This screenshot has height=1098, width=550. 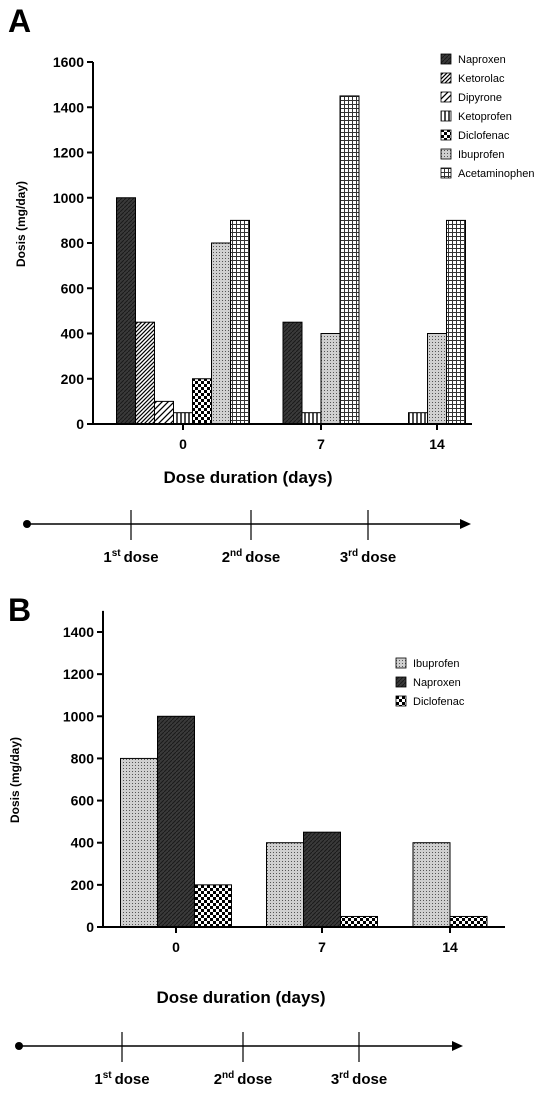 What do you see at coordinates (239, 1060) in the screenshot?
I see `timeline-b: 1st dose 2nd dose 3rd dose` at bounding box center [239, 1060].